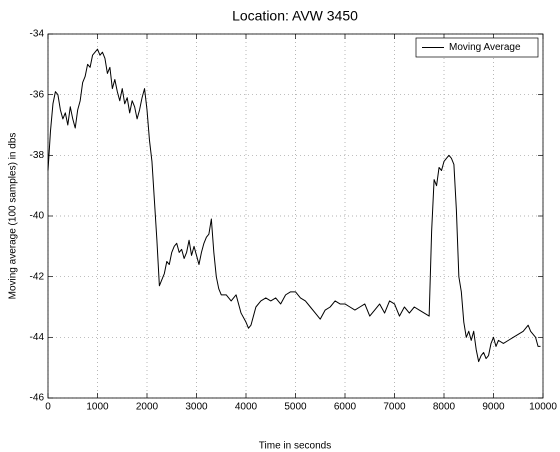 The width and height of the screenshot is (560, 452). Describe the element at coordinates (543, 407) in the screenshot. I see `x-tick-label: 10000` at that location.